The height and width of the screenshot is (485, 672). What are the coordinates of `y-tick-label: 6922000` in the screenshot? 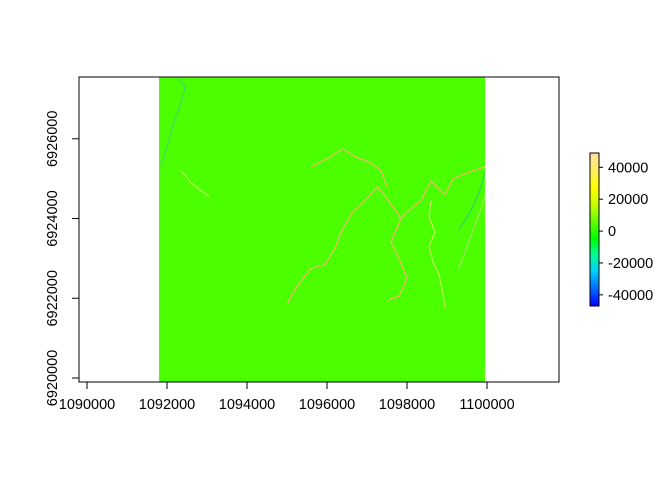 It's located at (53, 298).